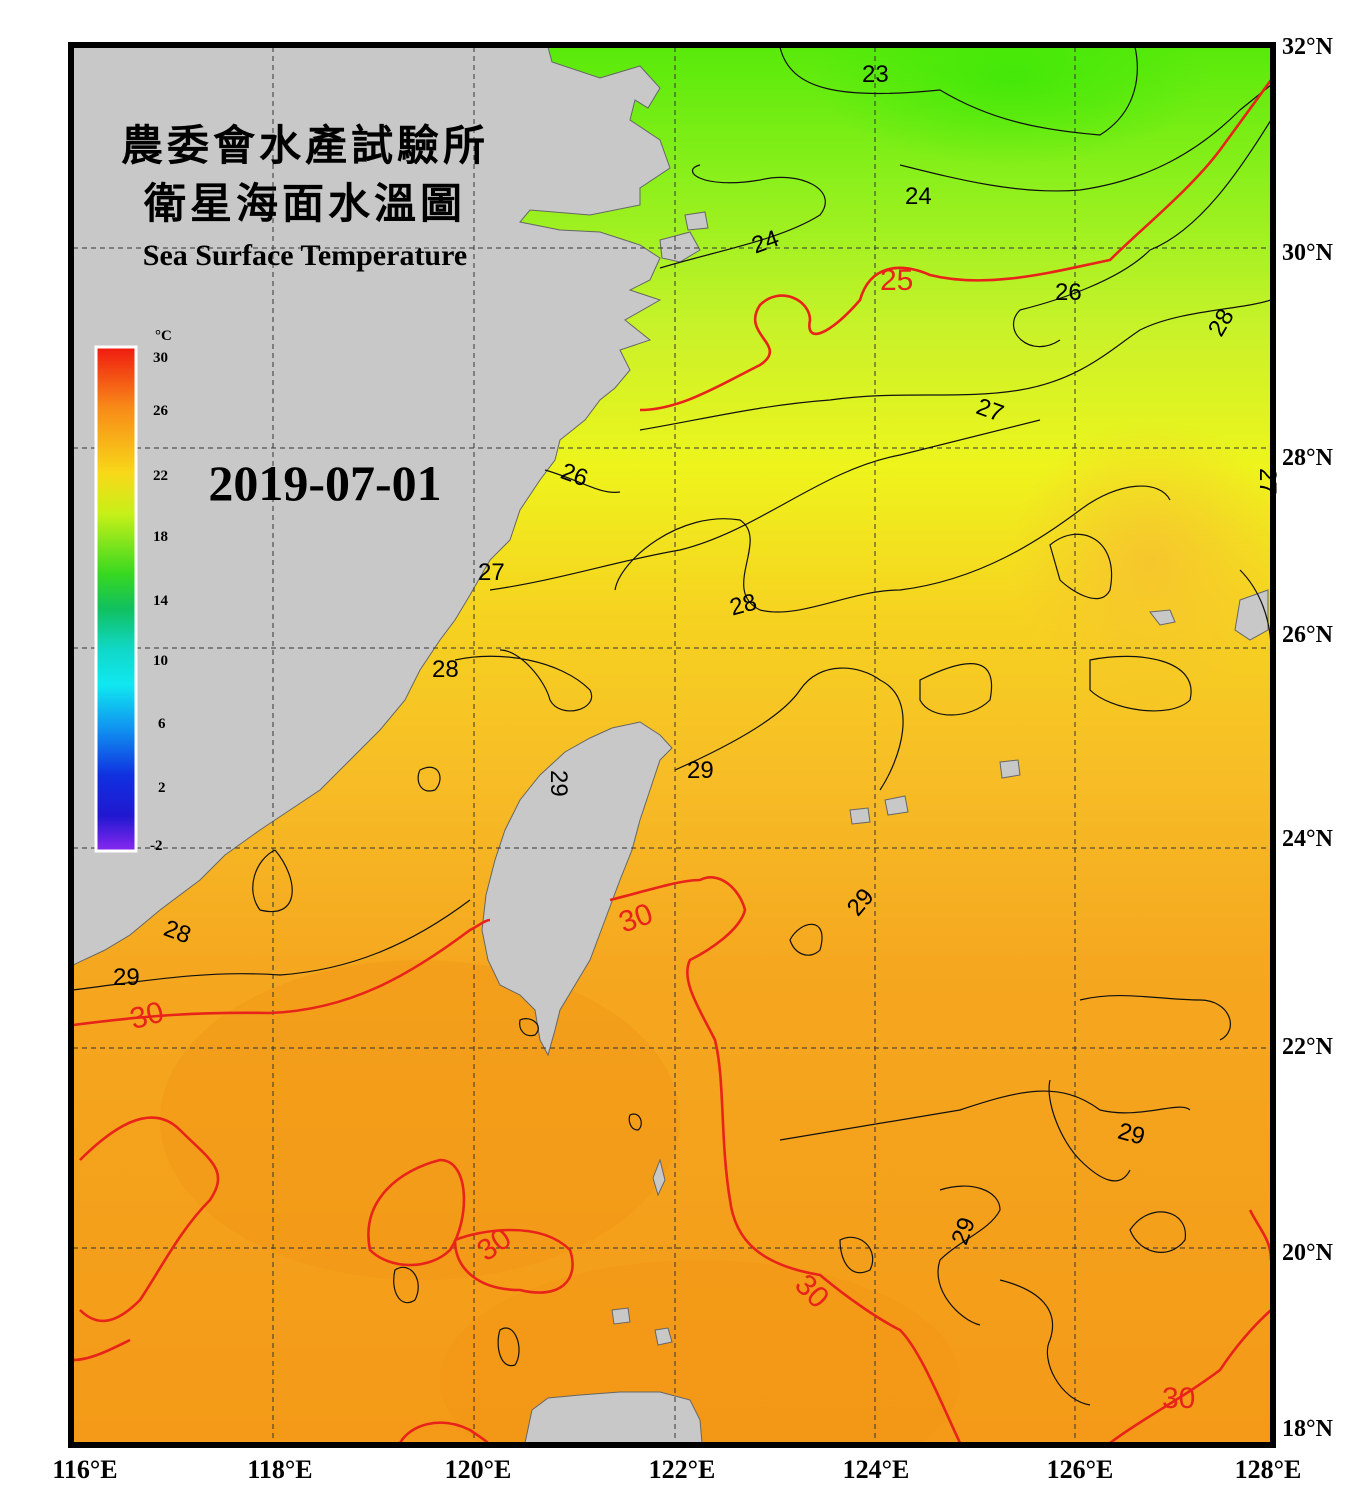 The height and width of the screenshot is (1500, 1350). Describe the element at coordinates (161, 411) in the screenshot. I see `colorbar-tick: 26` at that location.